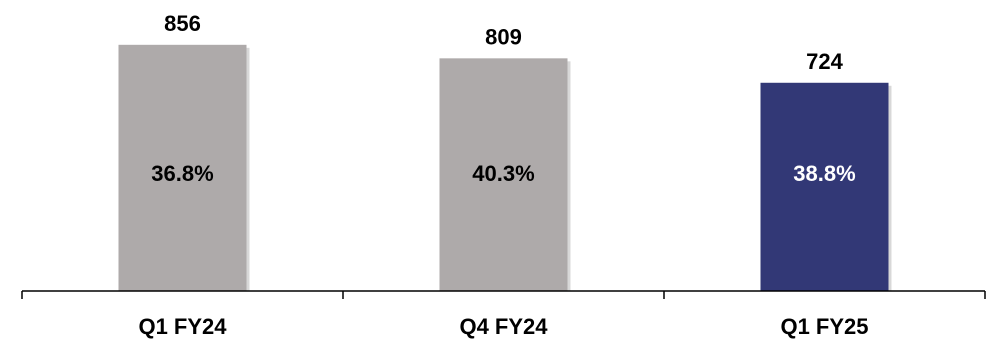 The height and width of the screenshot is (346, 995). Describe the element at coordinates (503, 294) in the screenshot. I see `x-axis` at that location.